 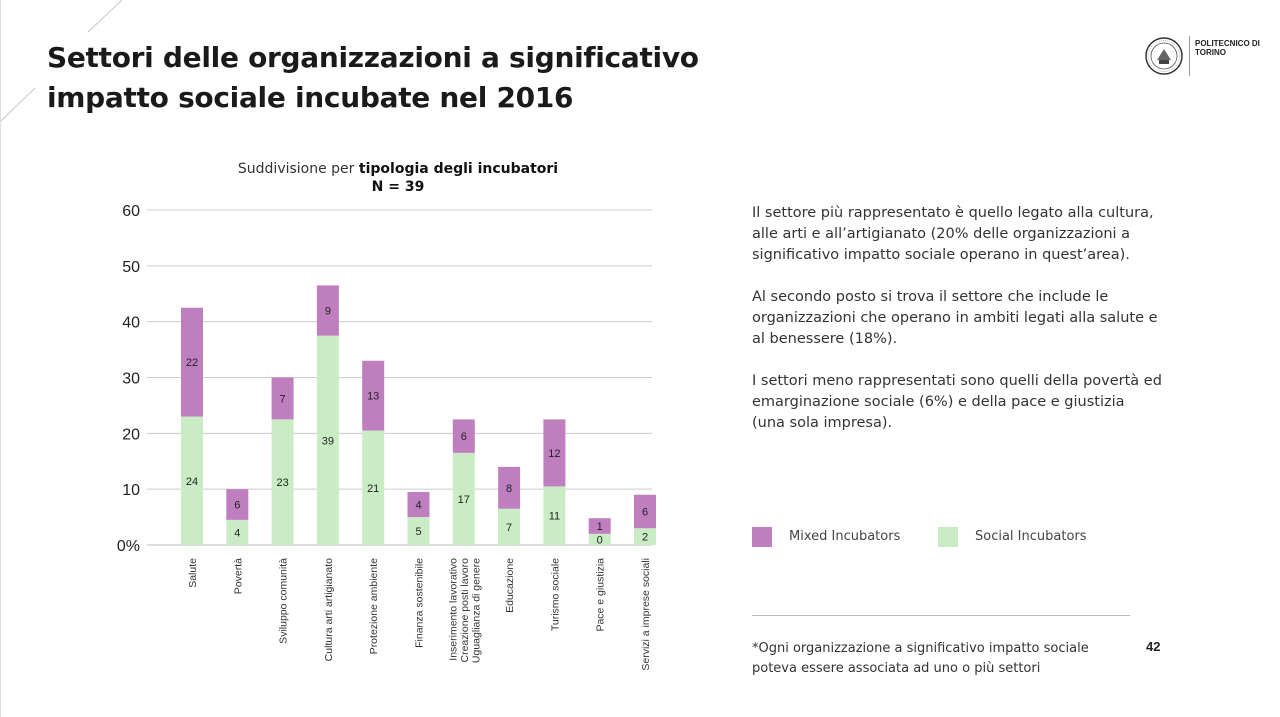 I want to click on x-tick-label-line: Povertà, so click(x=238, y=576).